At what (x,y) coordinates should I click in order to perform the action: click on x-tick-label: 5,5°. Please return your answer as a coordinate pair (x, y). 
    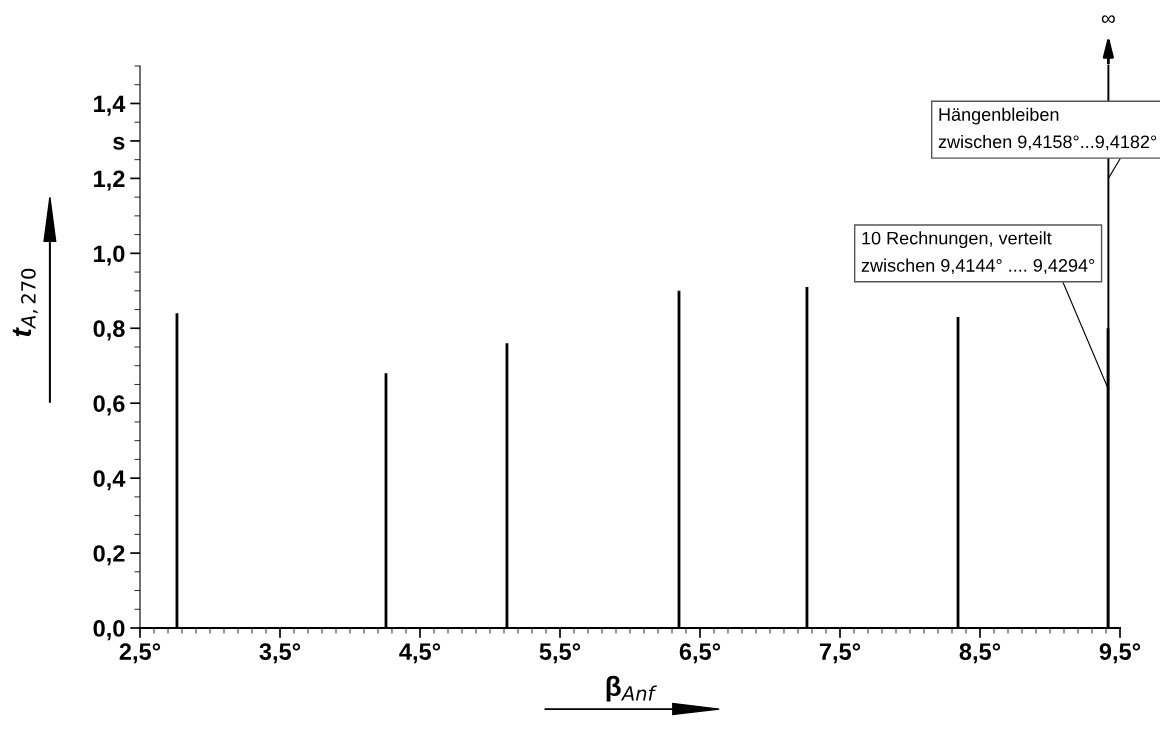
    Looking at the image, I should click on (560, 653).